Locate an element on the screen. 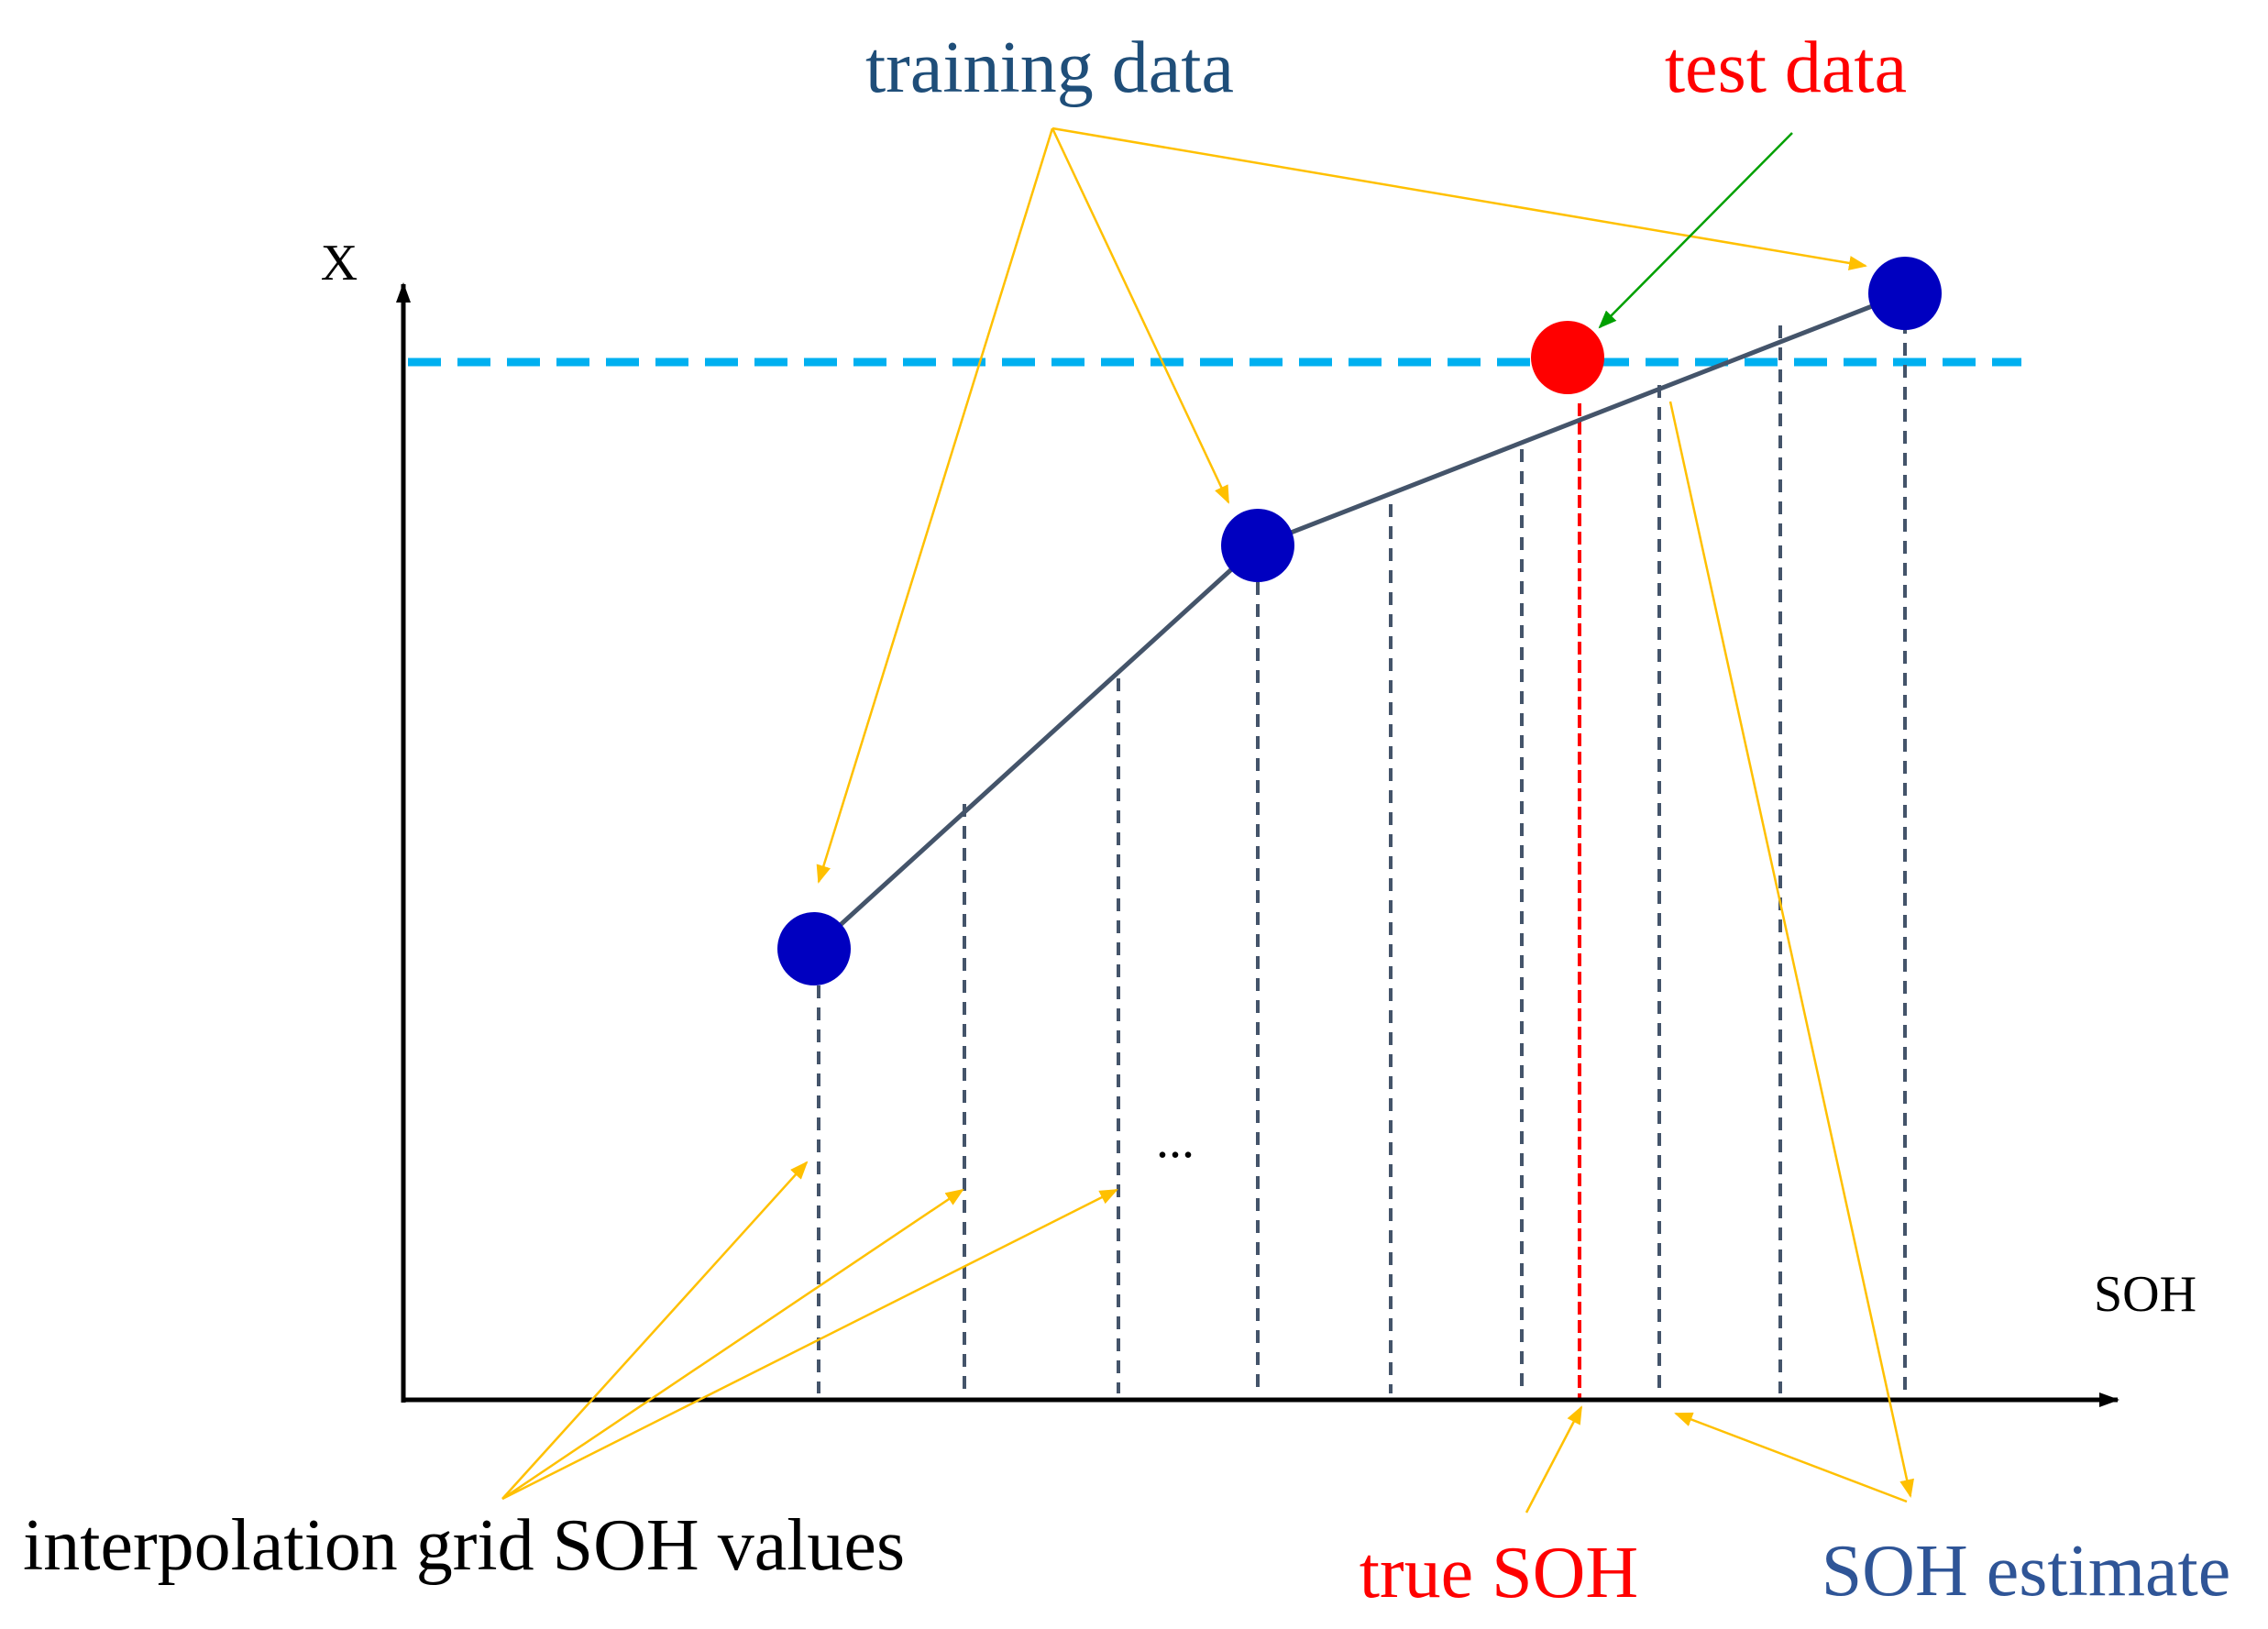 The image size is (2268, 1629). y-axis-label: X is located at coordinates (339, 263).